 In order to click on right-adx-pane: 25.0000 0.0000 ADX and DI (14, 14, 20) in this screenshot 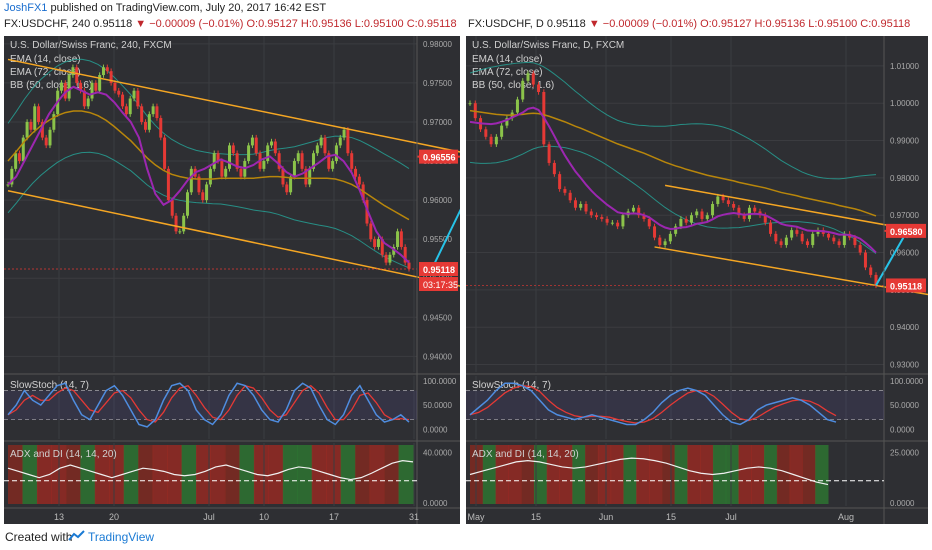, I will do `click(697, 476)`.